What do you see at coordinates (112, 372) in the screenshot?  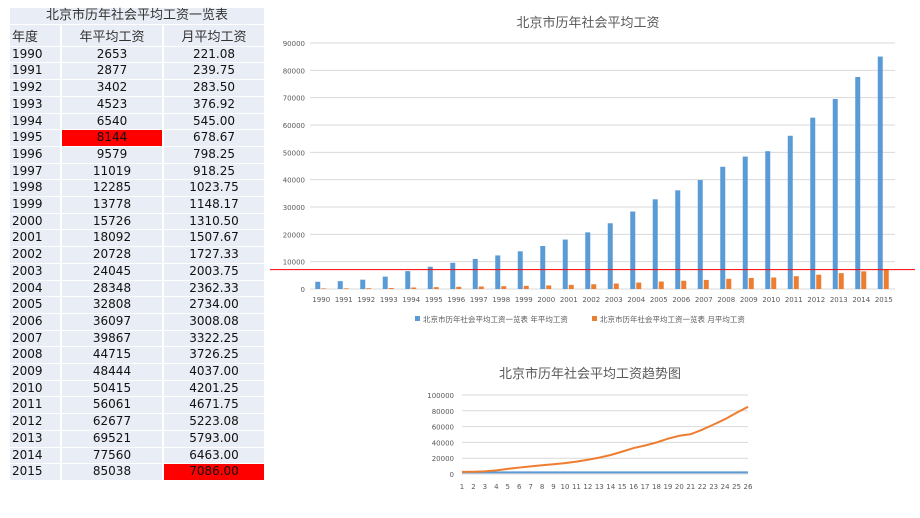 I see `annual-salary-cell: 48444` at bounding box center [112, 372].